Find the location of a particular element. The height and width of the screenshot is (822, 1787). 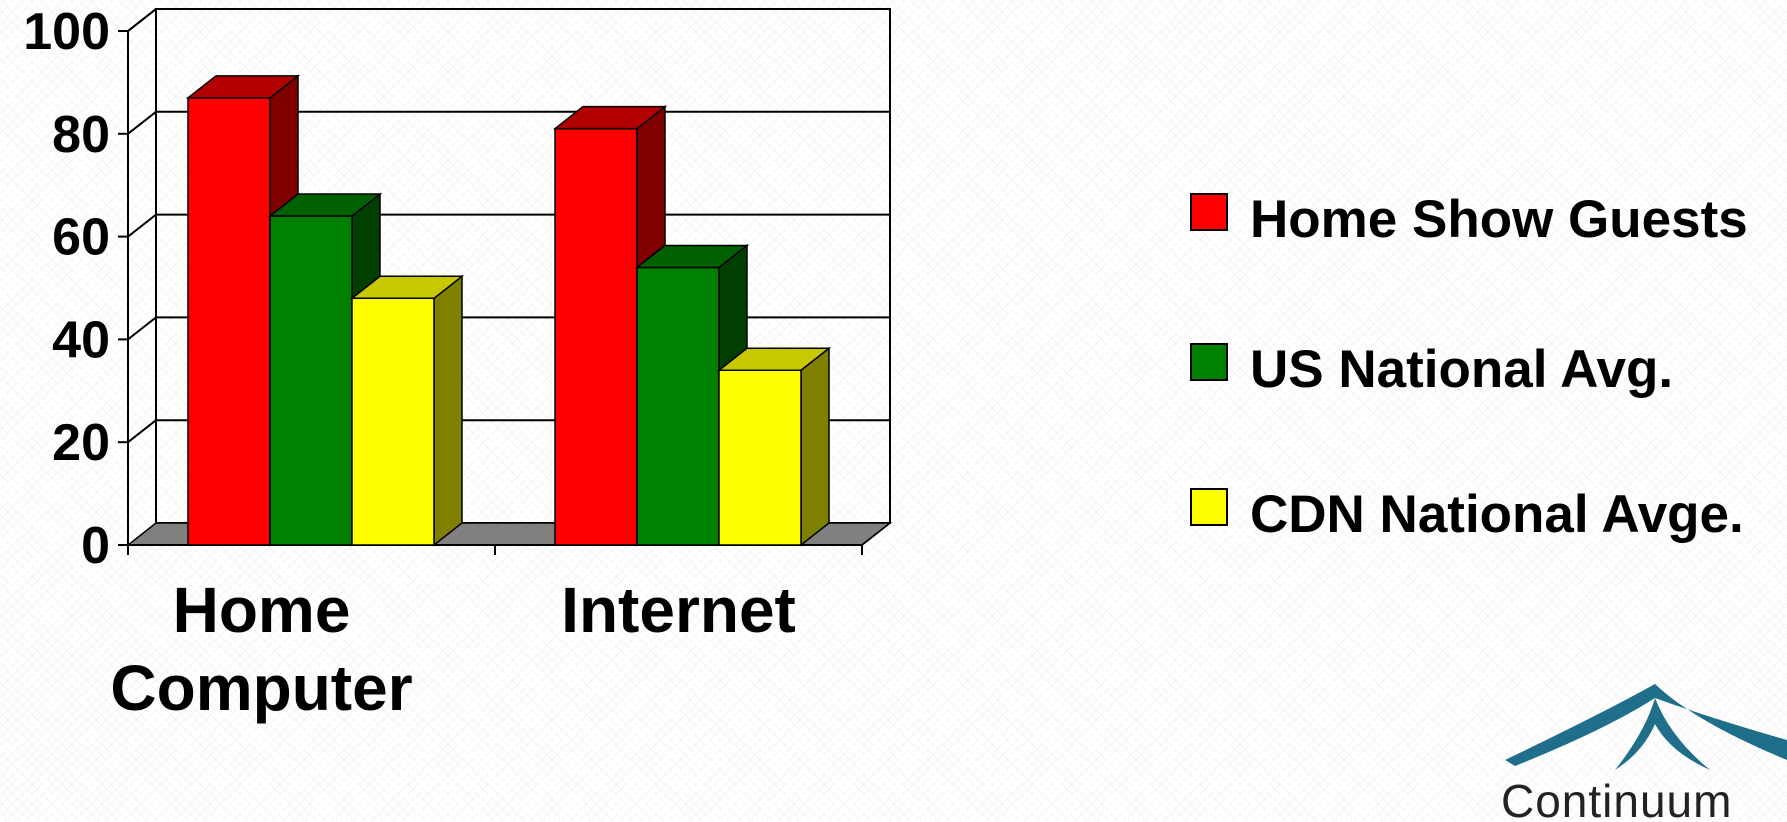

bar-cdn-national-avge-internet-top is located at coordinates (774, 359).